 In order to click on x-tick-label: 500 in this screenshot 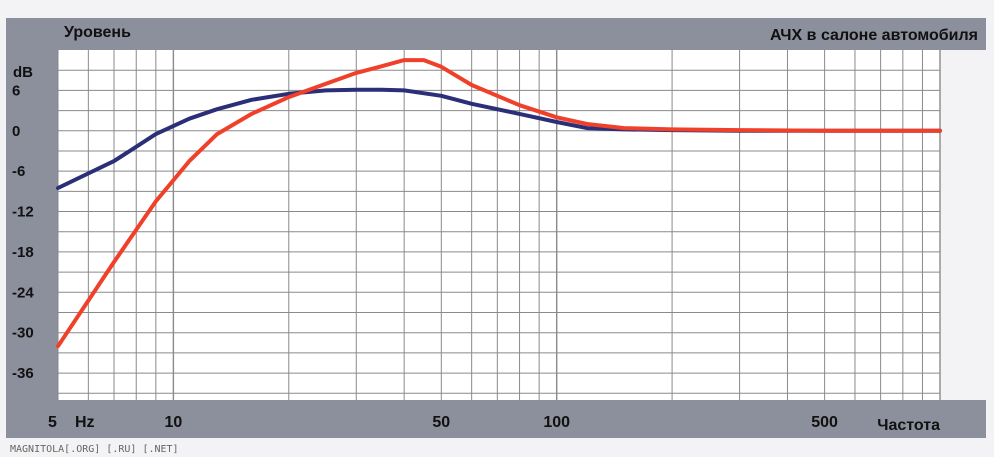, I will do `click(824, 422)`.